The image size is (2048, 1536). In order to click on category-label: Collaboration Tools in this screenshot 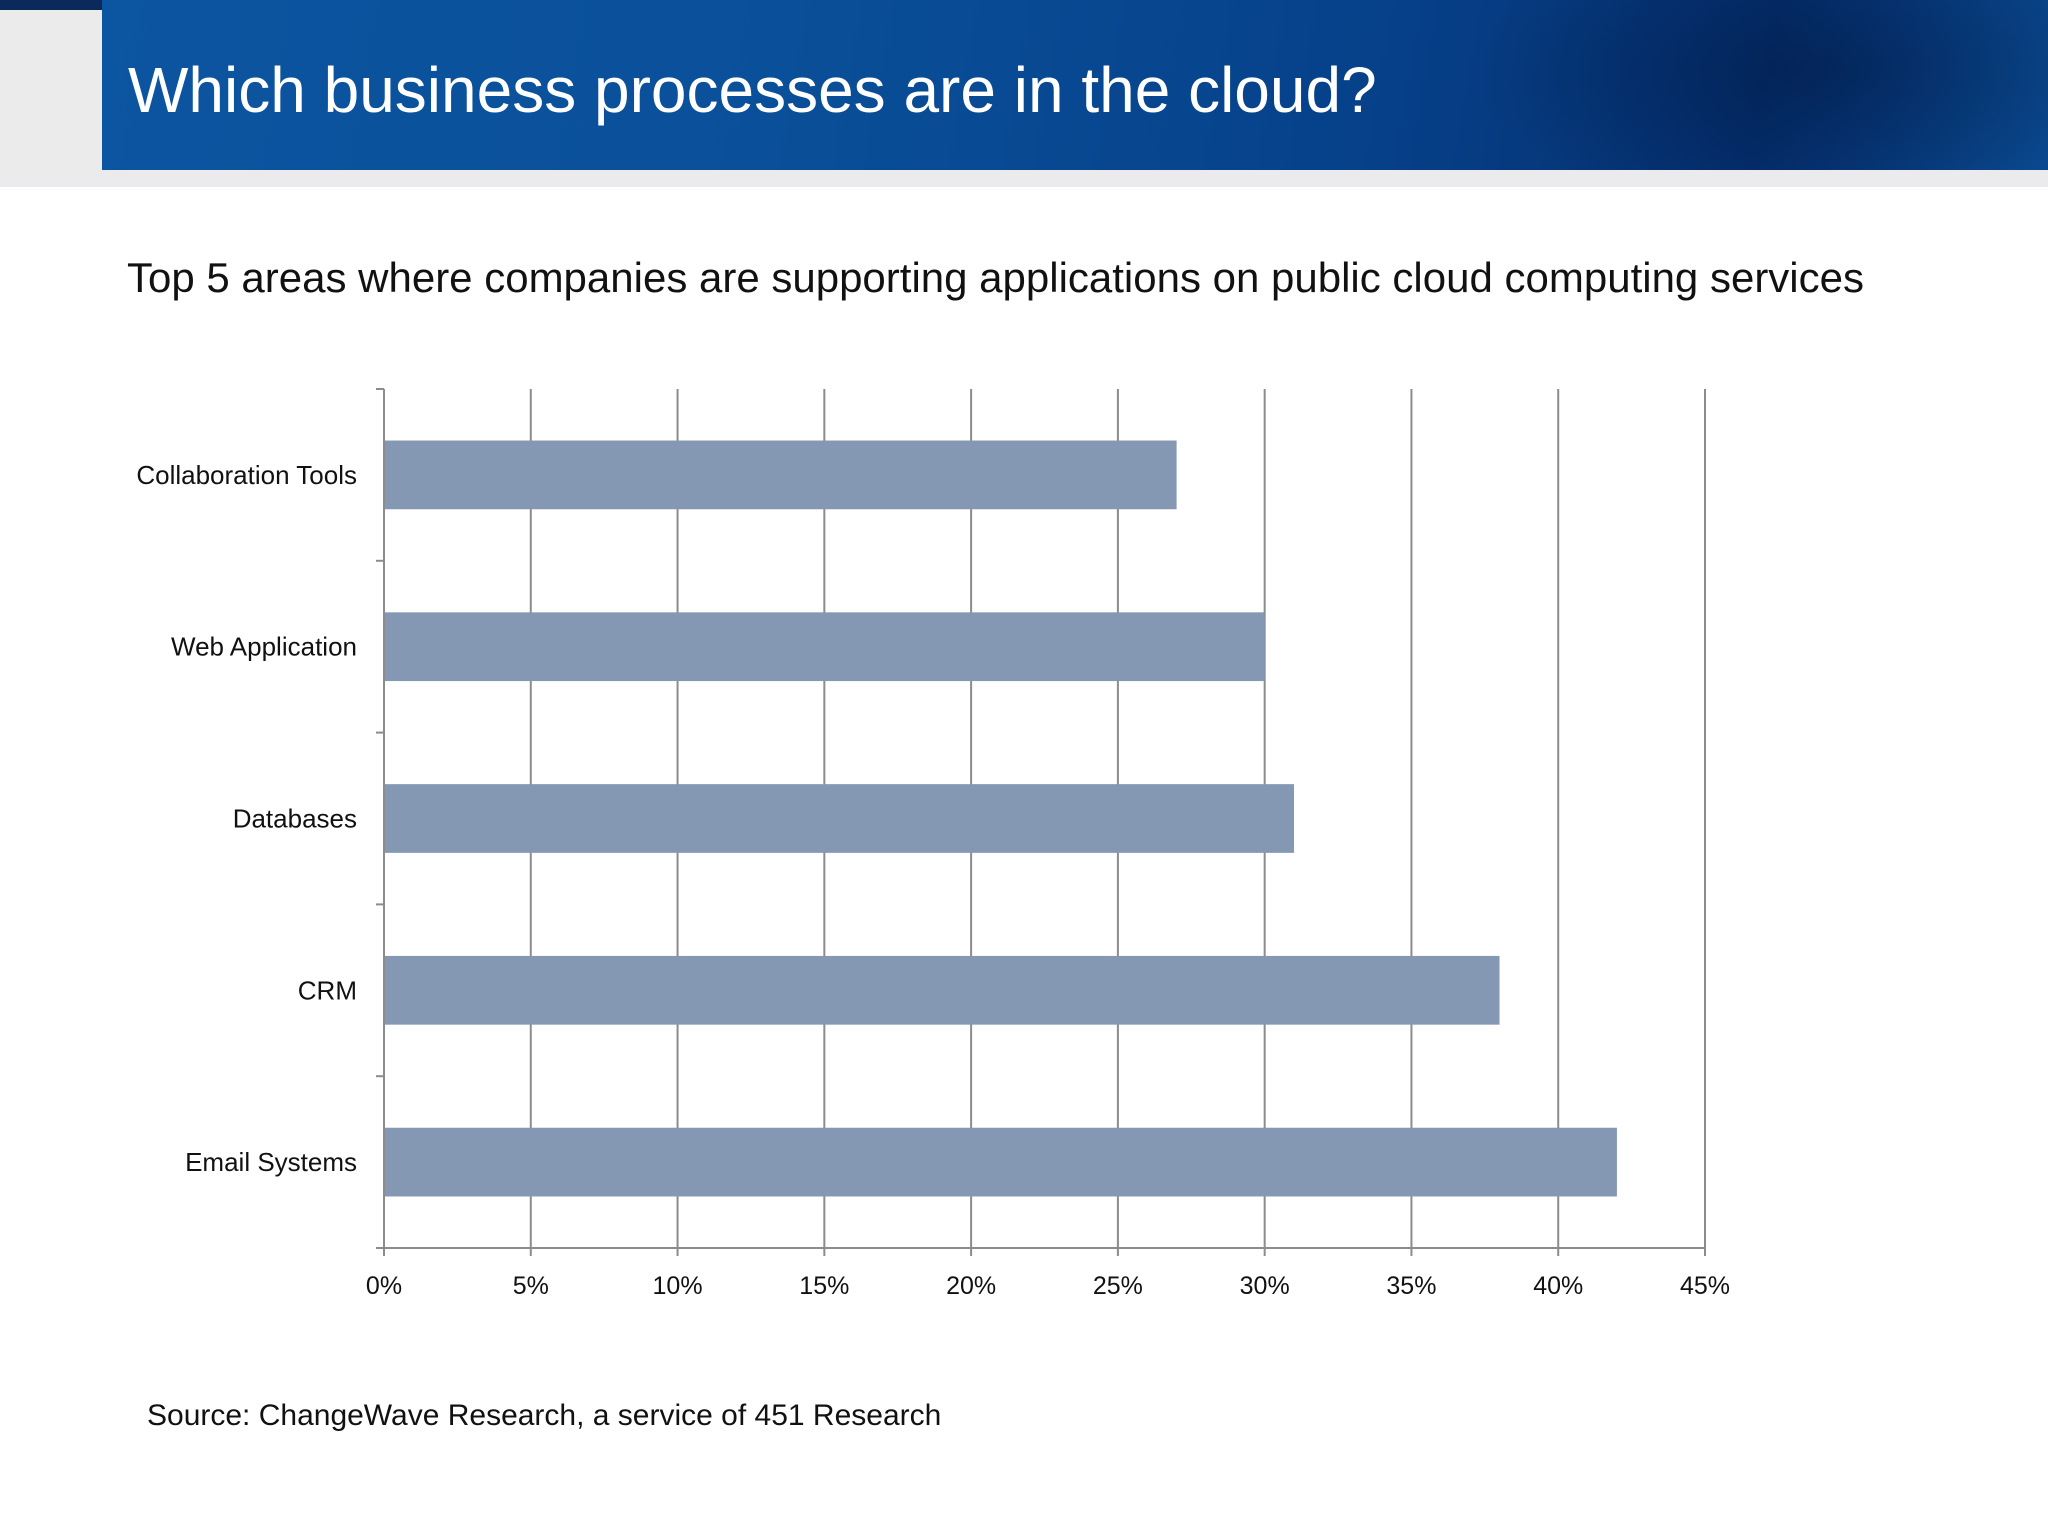, I will do `click(246, 475)`.